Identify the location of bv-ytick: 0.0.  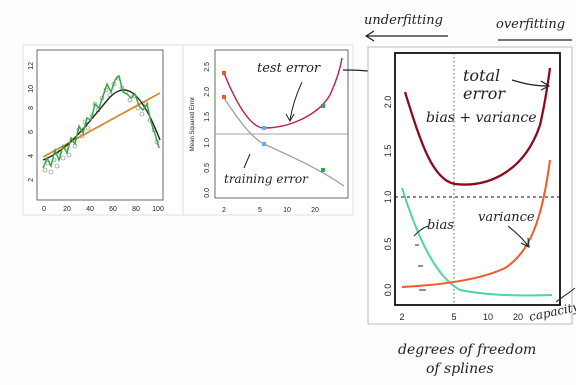
(388, 290).